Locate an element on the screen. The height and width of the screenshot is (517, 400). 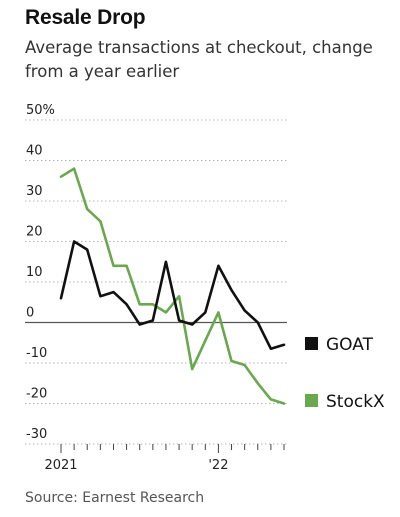
y-tick-label: 50% is located at coordinates (40, 110).